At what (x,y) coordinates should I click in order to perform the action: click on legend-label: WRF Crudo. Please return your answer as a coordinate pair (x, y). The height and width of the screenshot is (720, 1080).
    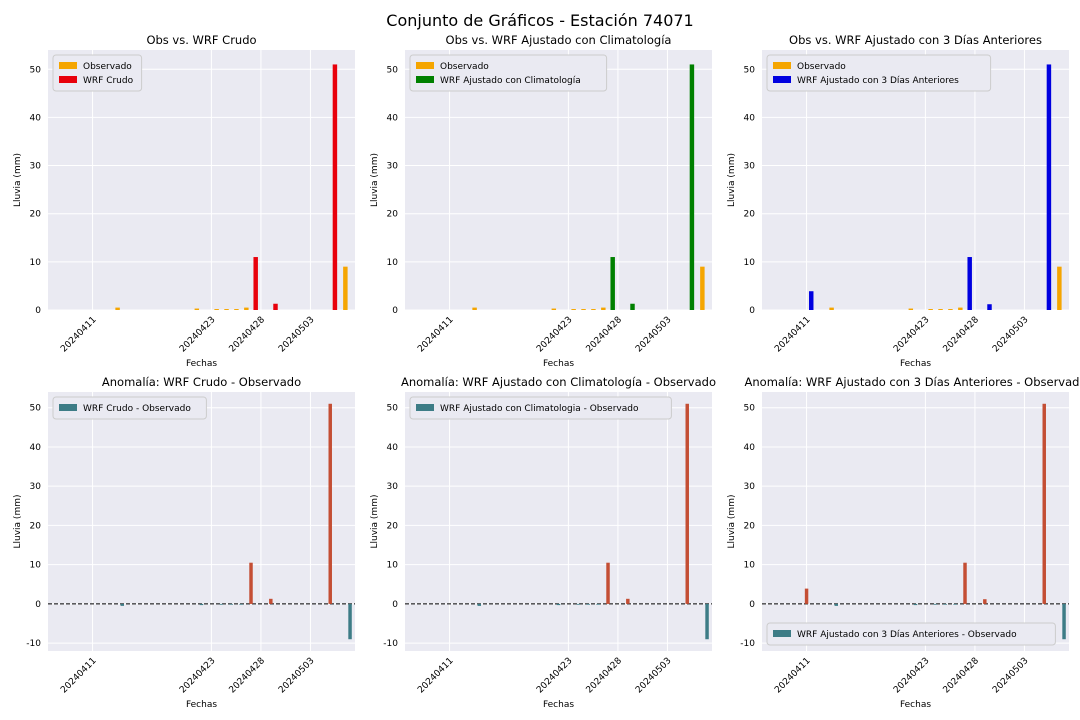
    Looking at the image, I should click on (108, 81).